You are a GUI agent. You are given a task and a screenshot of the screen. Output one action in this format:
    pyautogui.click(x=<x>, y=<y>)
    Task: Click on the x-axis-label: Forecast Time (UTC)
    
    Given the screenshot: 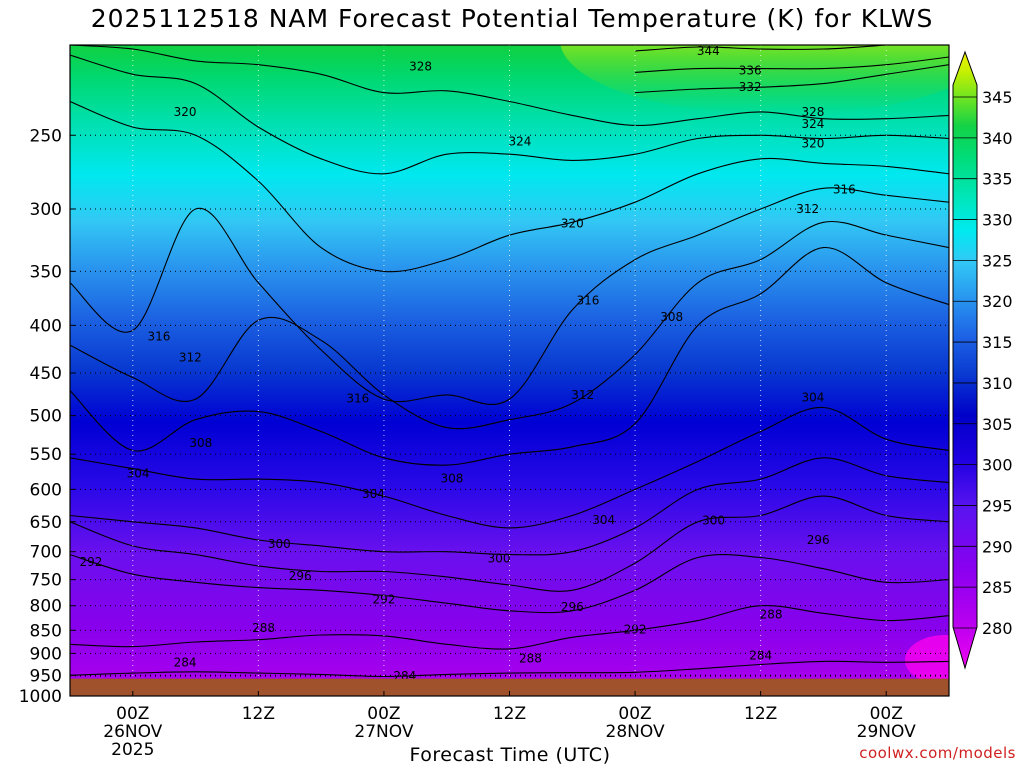 What is the action you would take?
    pyautogui.click(x=510, y=755)
    